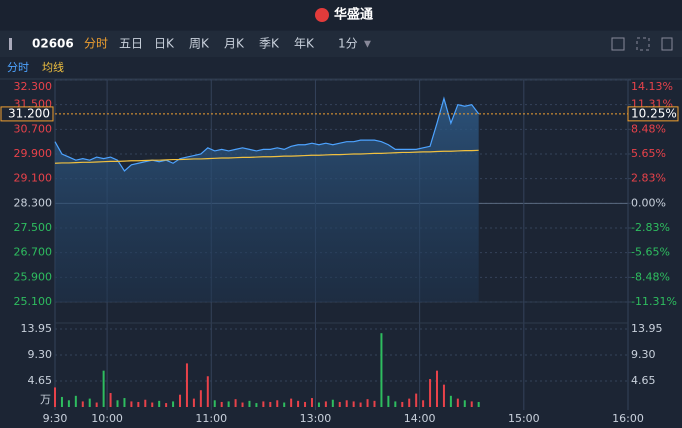  I want to click on last-change-box, so click(653, 114).